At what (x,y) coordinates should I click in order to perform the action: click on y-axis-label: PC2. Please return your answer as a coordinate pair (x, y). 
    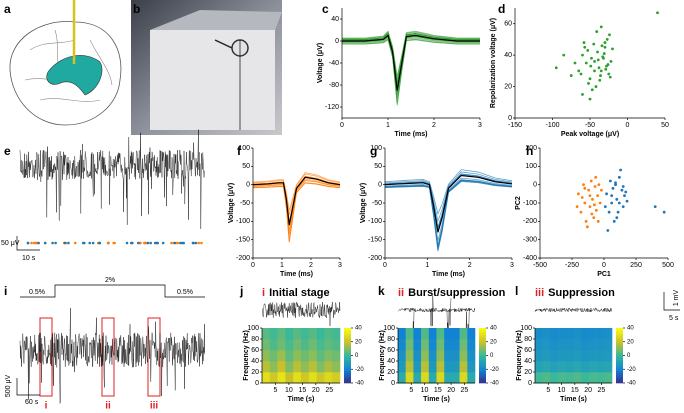
    Looking at the image, I should click on (518, 203).